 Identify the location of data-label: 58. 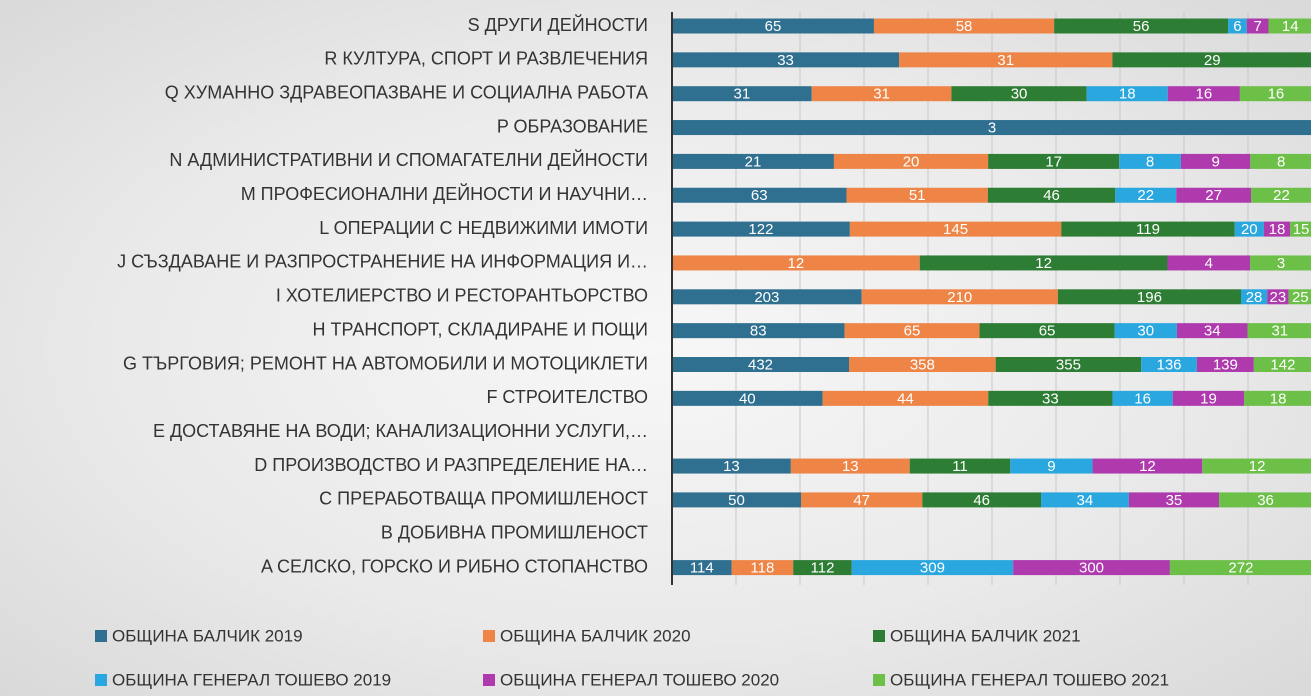
(964, 26).